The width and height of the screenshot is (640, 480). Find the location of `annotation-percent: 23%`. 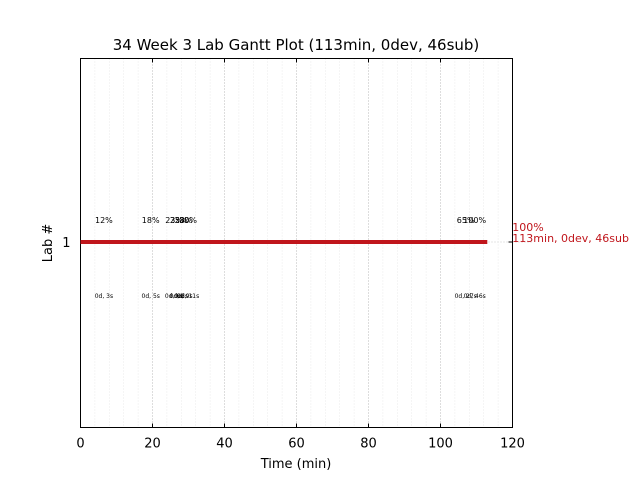

annotation-percent: 23% is located at coordinates (174, 220).